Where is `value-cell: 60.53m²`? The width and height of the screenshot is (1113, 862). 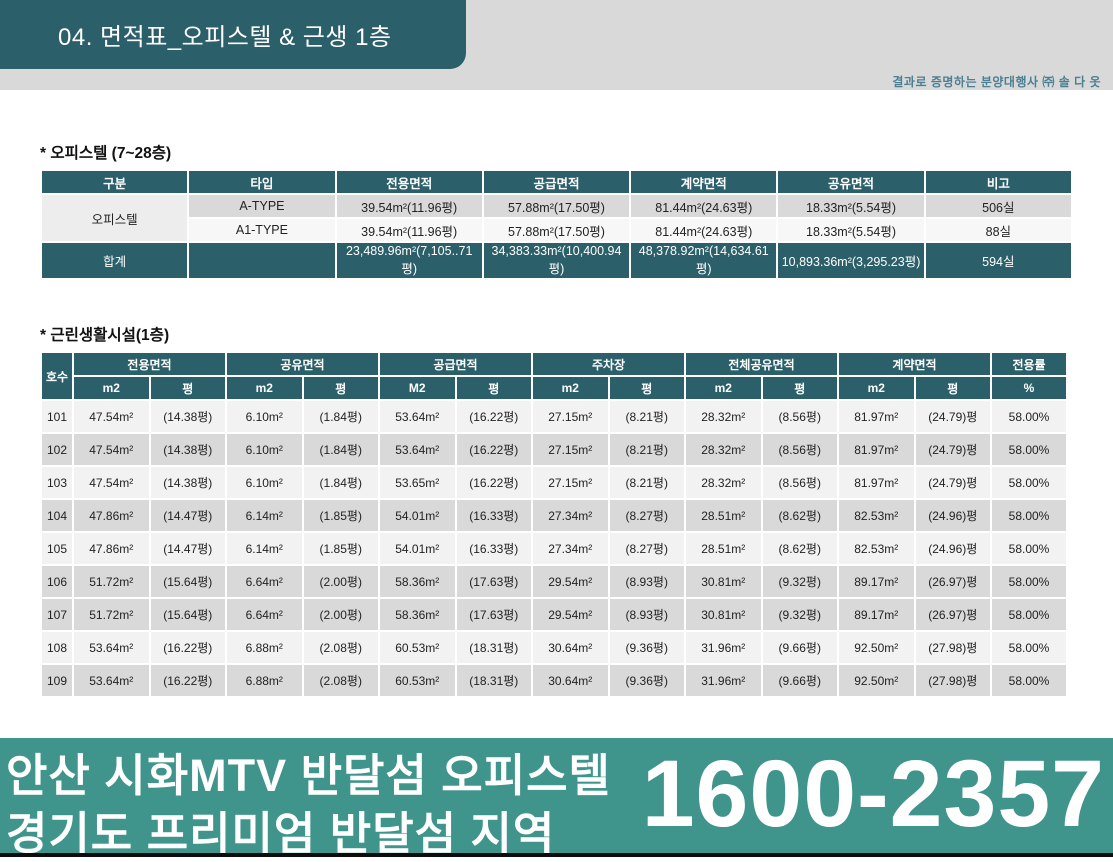 value-cell: 60.53m² is located at coordinates (417, 680).